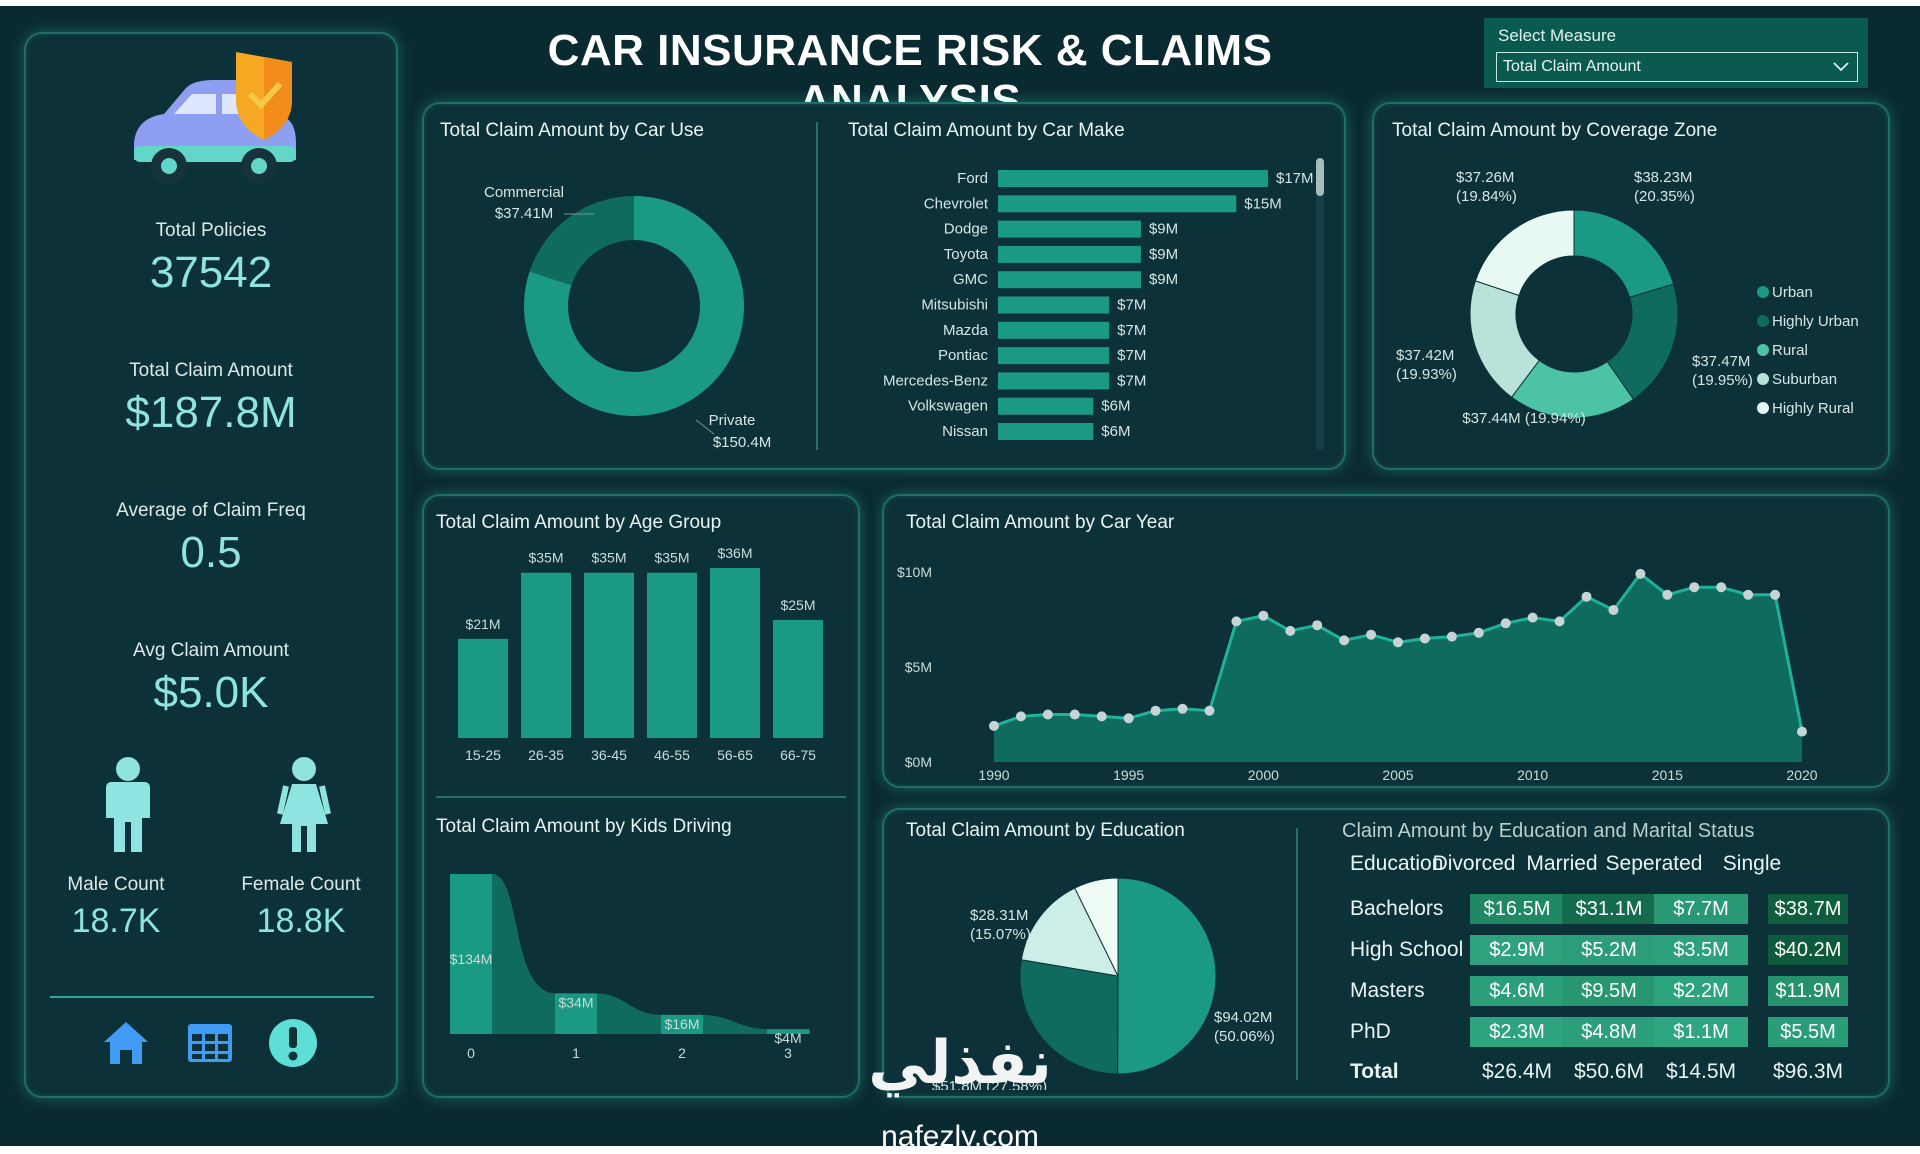  I want to click on matrix-row-label: PhD, so click(1370, 1031).